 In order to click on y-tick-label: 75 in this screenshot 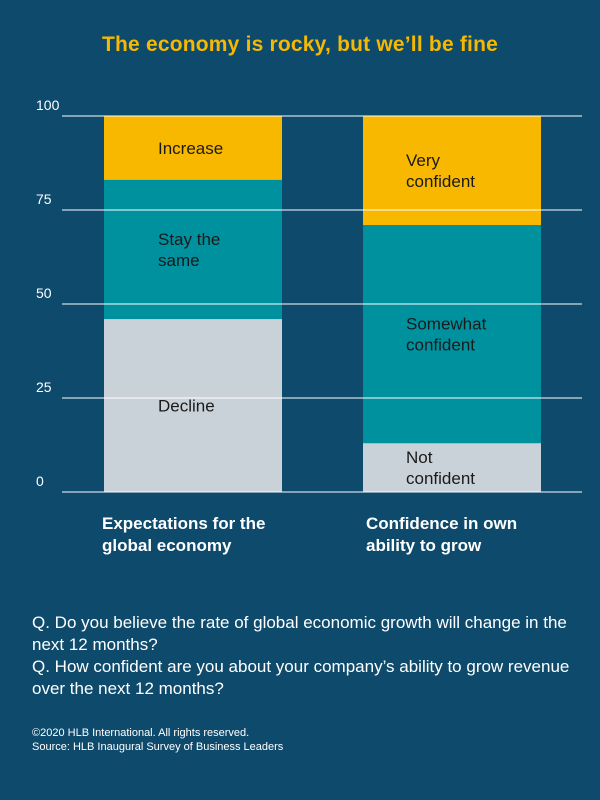, I will do `click(44, 199)`.